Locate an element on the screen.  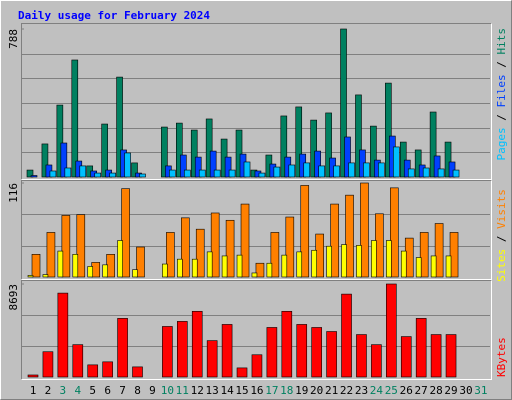
legend-entry: Sites is located at coordinates (501, 265).